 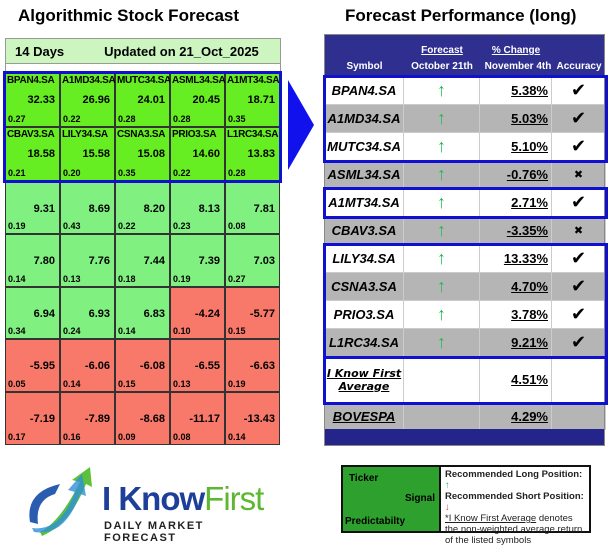 What do you see at coordinates (32, 154) in the screenshot?
I see `forecast-cell: CBAV3.SA 18.58 0.21` at bounding box center [32, 154].